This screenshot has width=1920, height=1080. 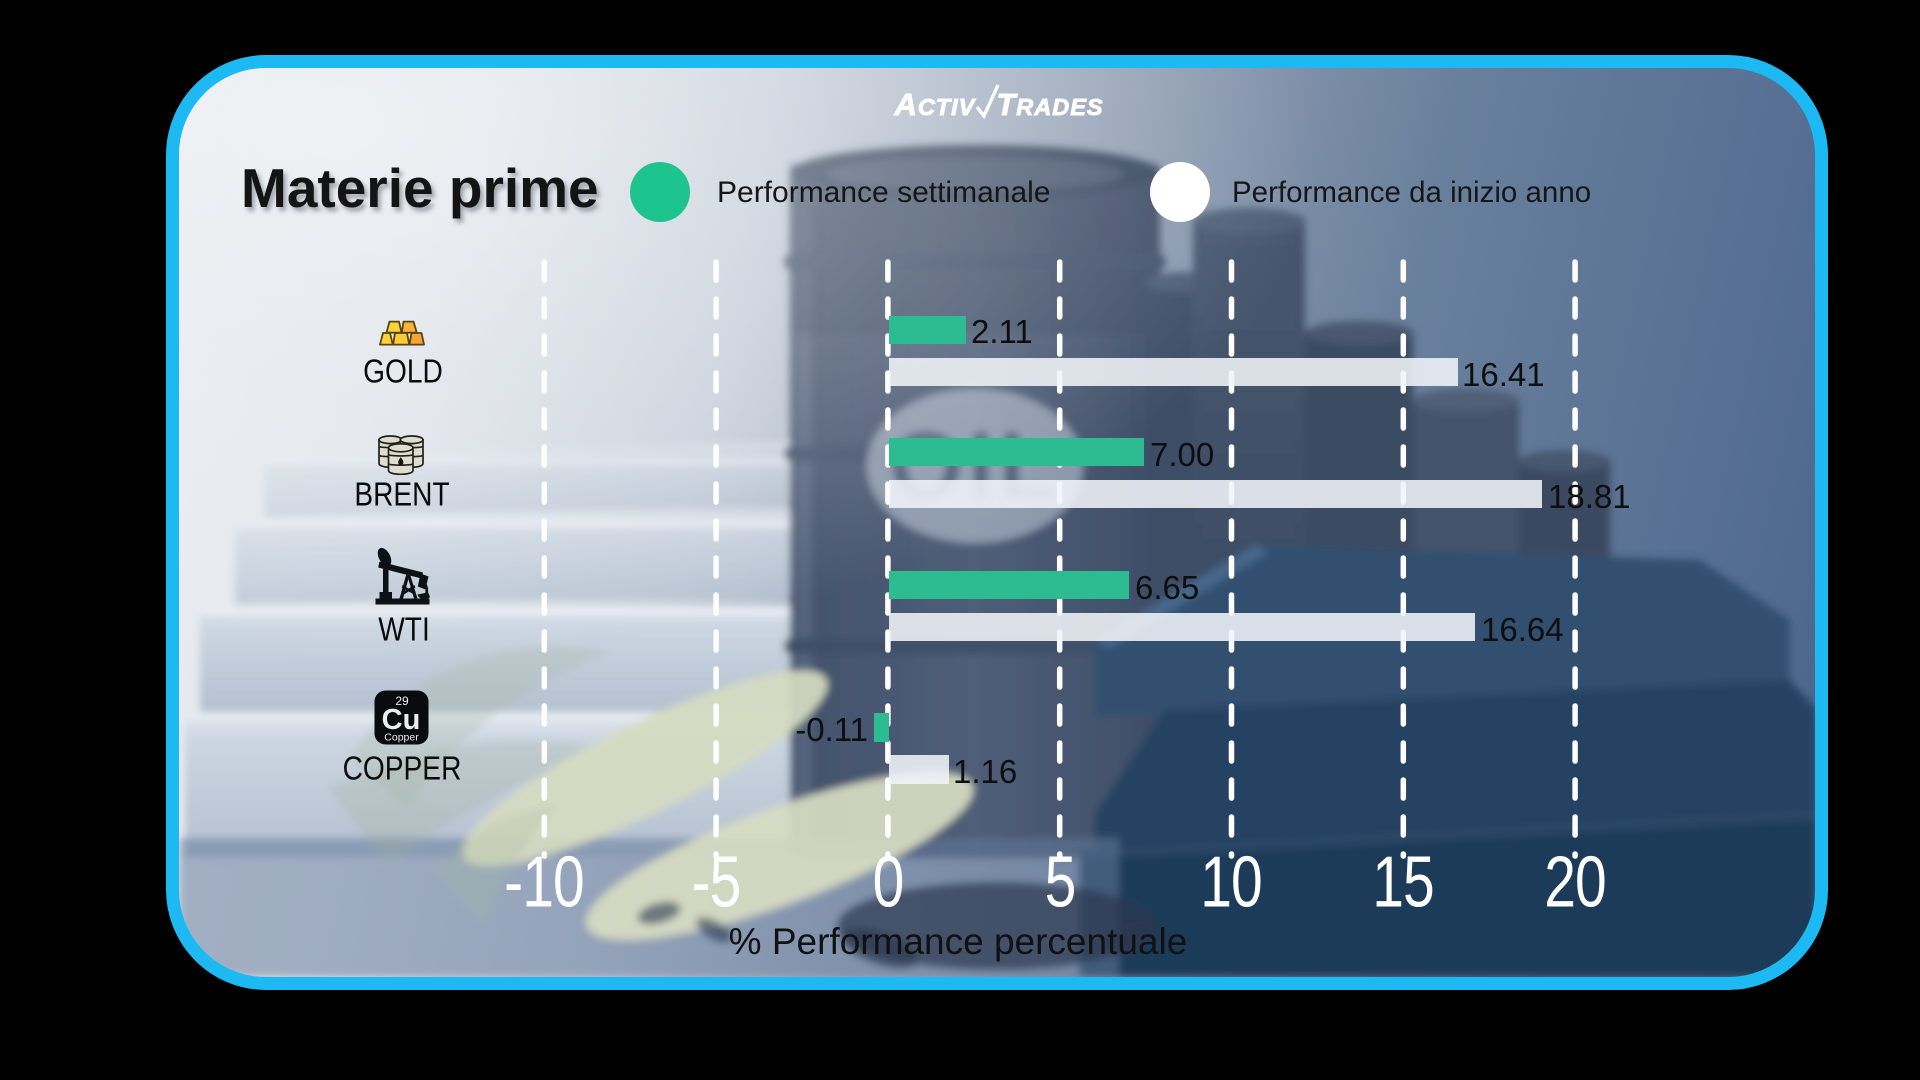 I want to click on svg-text: Copper, so click(x=401, y=738).